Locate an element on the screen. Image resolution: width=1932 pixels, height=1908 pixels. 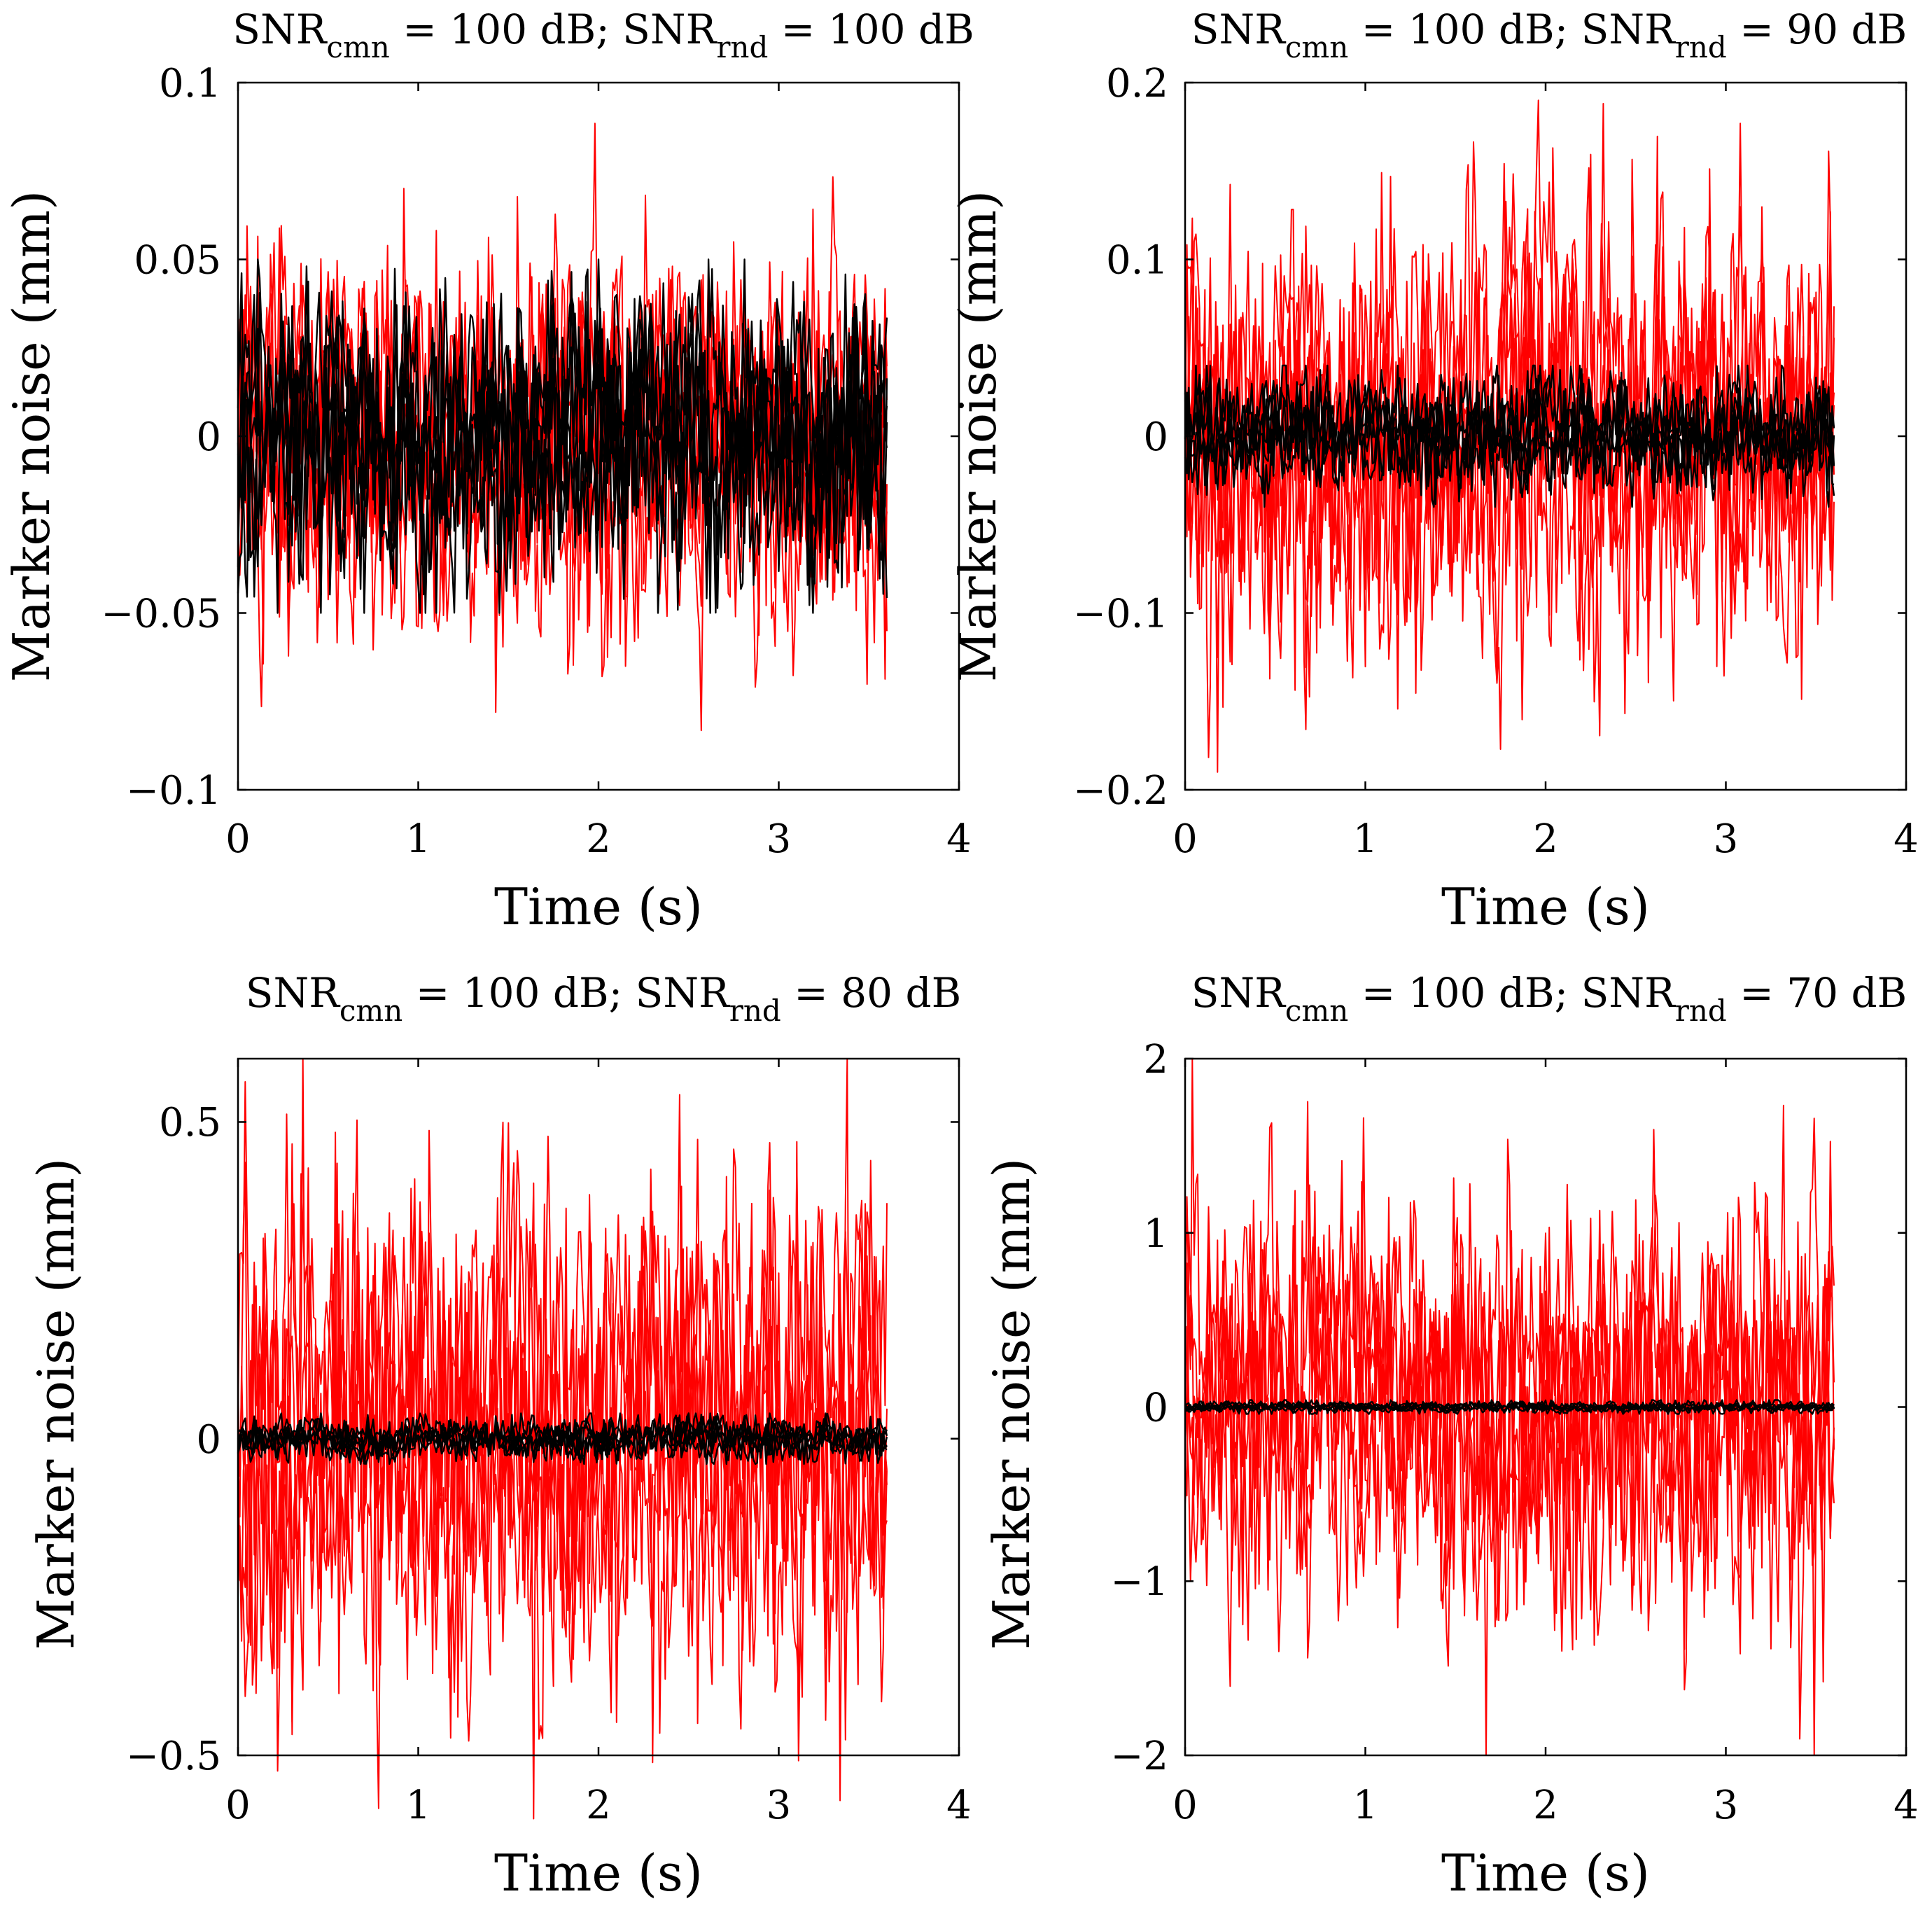
y-tick-label: 0.5 is located at coordinates (190, 1123).